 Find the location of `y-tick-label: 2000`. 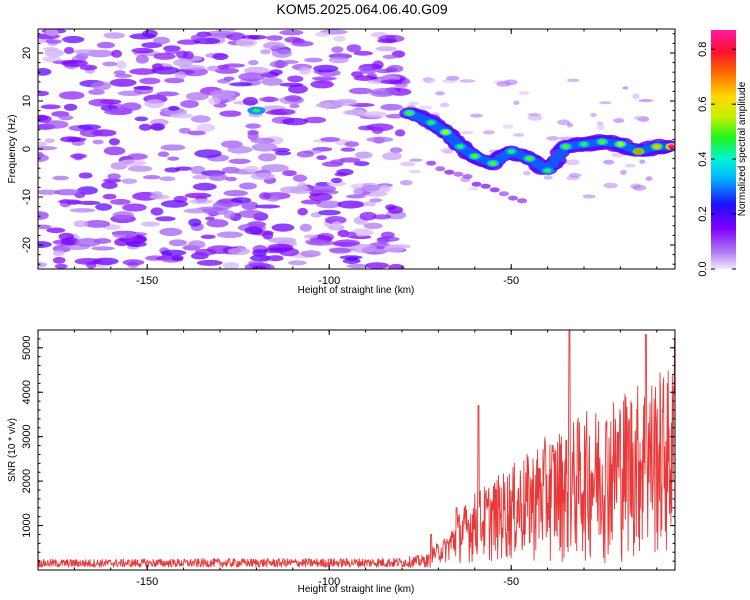

y-tick-label: 2000 is located at coordinates (27, 481).